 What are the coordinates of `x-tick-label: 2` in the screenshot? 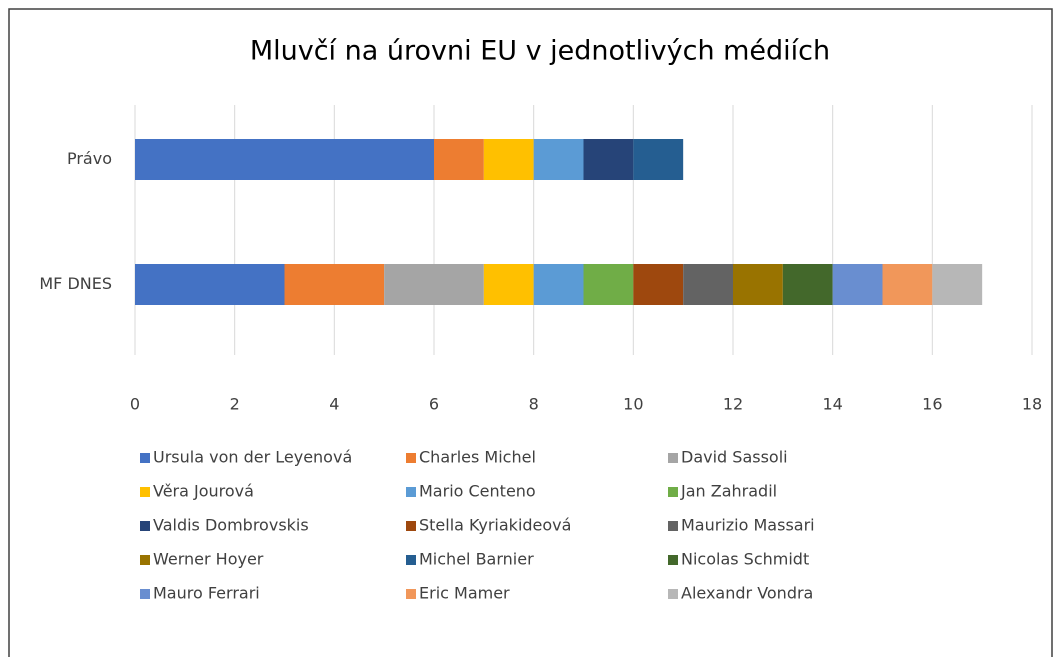 It's located at (235, 404).